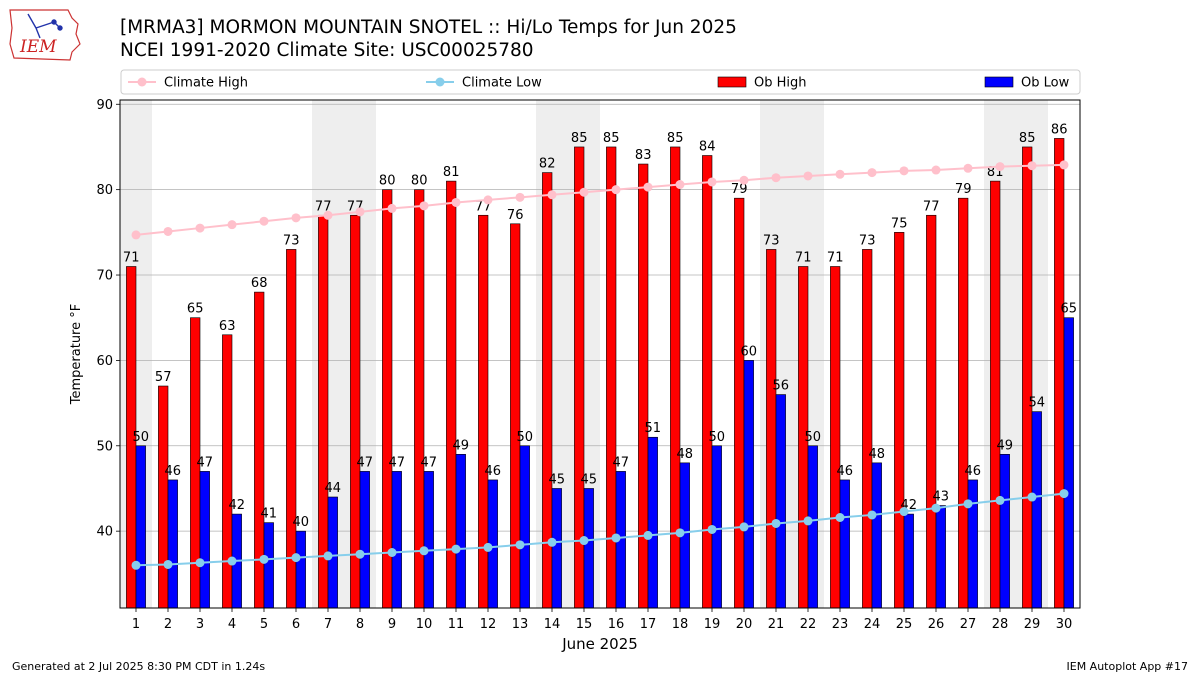 The image size is (1200, 675). Describe the element at coordinates (680, 624) in the screenshot. I see `x-tick-label: 18` at that location.